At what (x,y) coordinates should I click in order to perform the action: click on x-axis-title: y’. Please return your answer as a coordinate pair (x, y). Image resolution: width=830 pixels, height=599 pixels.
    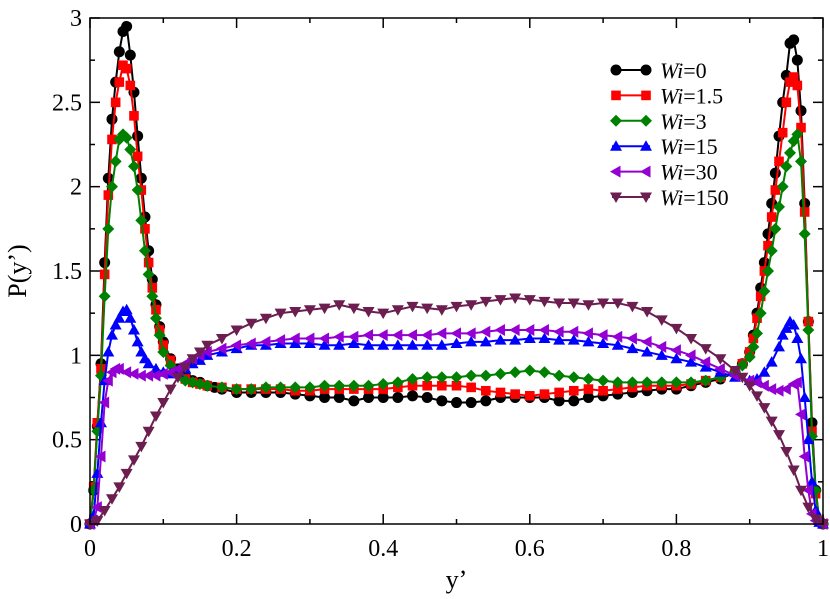
    Looking at the image, I should click on (457, 579).